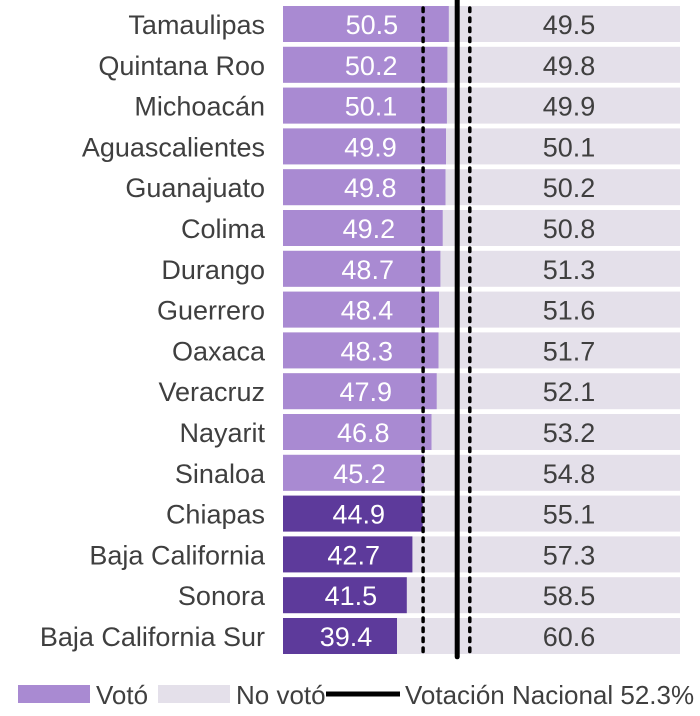 This screenshot has height=716, width=700. I want to click on value-label-voto: 50.5, so click(372, 25).